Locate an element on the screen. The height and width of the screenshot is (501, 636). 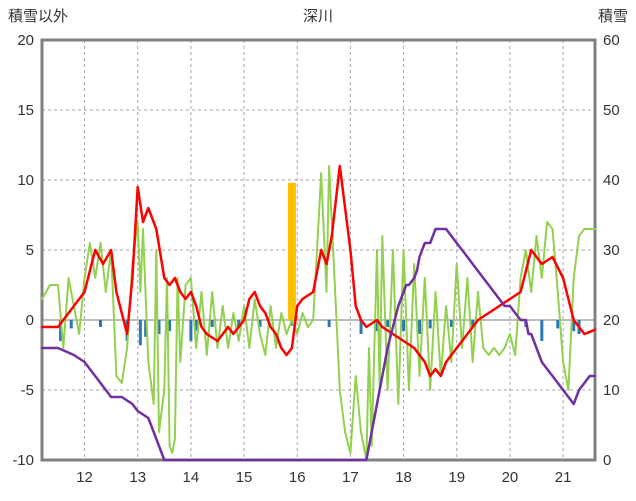
x-tick-label: 12 is located at coordinates (84, 477).